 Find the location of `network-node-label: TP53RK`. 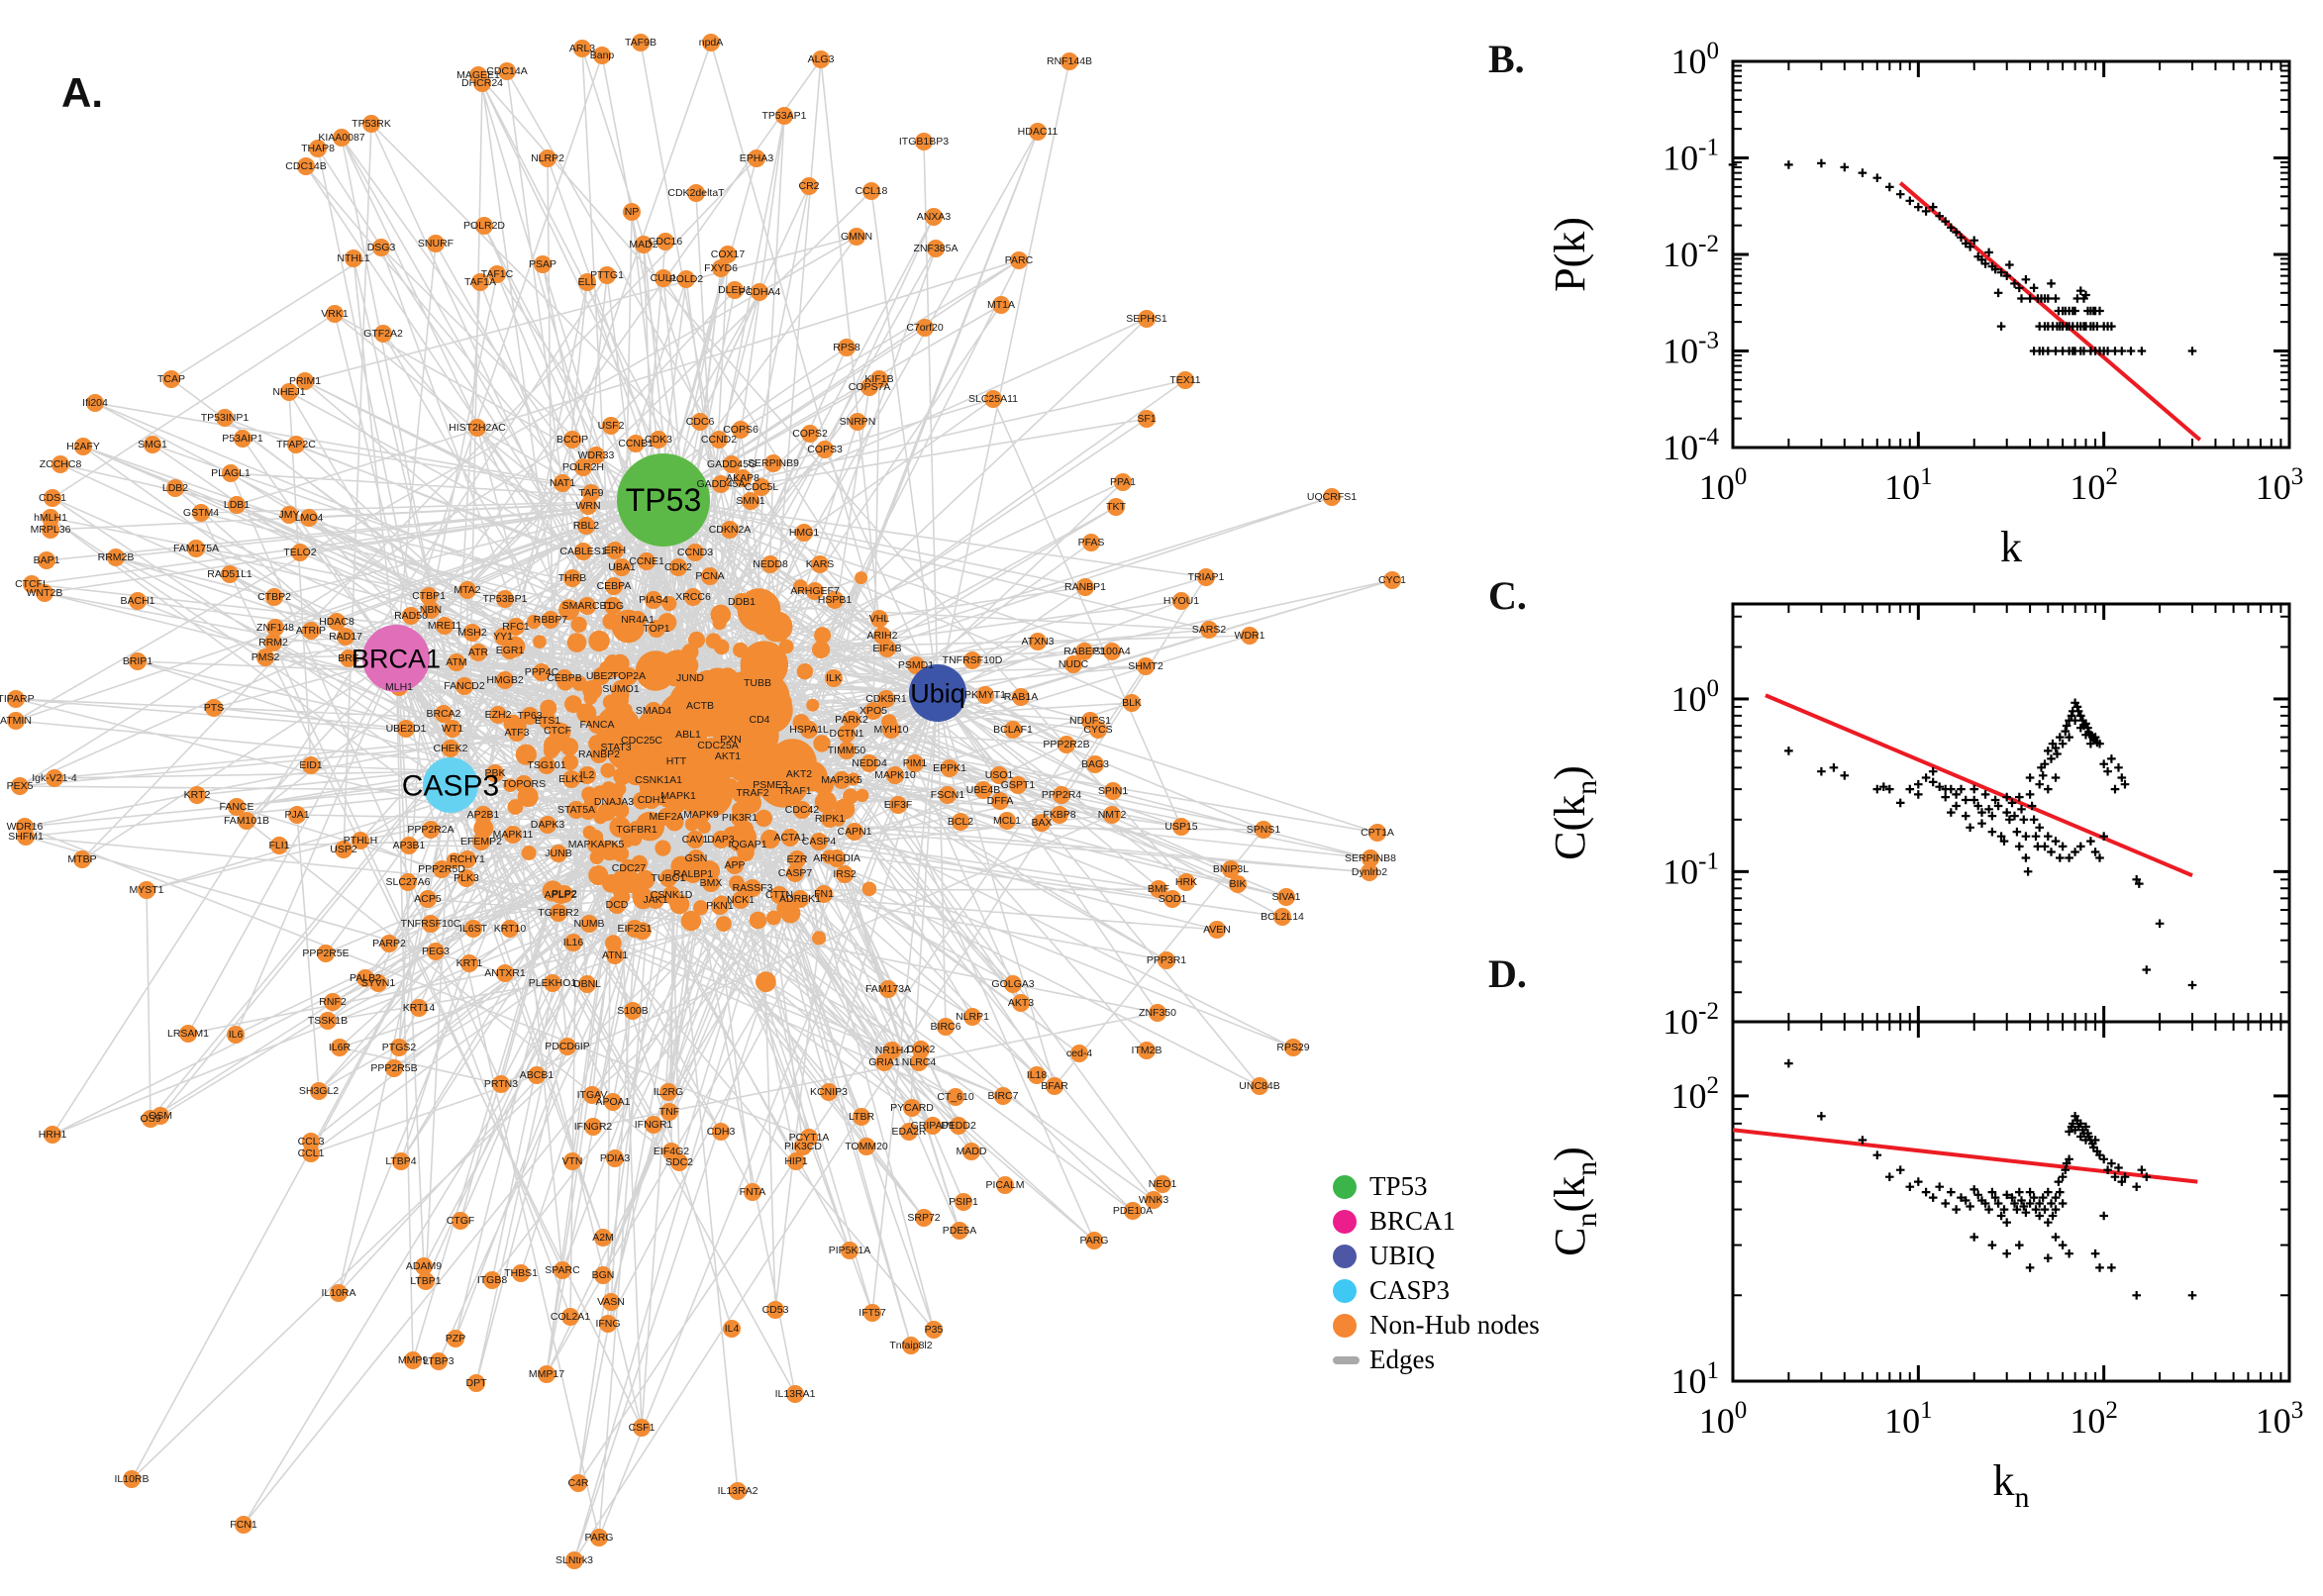

network-node-label: TP53RK is located at coordinates (372, 124).